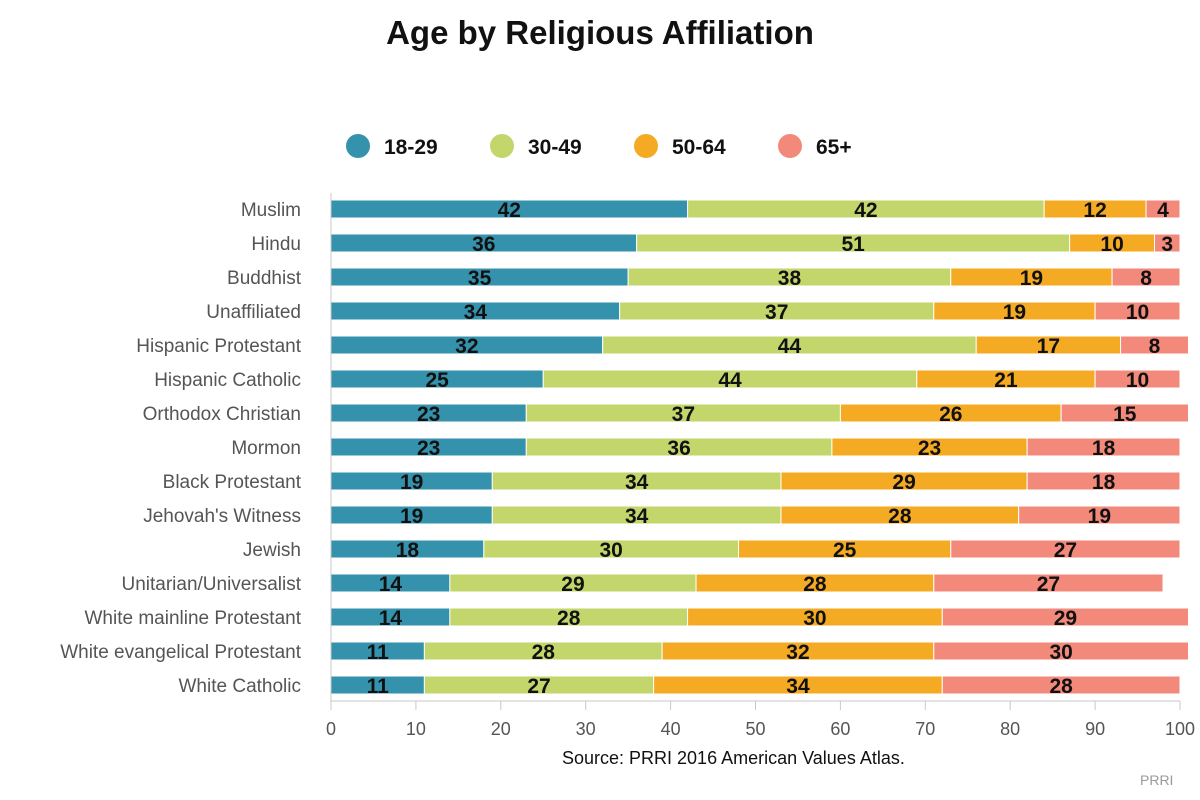 The width and height of the screenshot is (1200, 800). What do you see at coordinates (240, 686) in the screenshot?
I see `category-label: White Catholic` at bounding box center [240, 686].